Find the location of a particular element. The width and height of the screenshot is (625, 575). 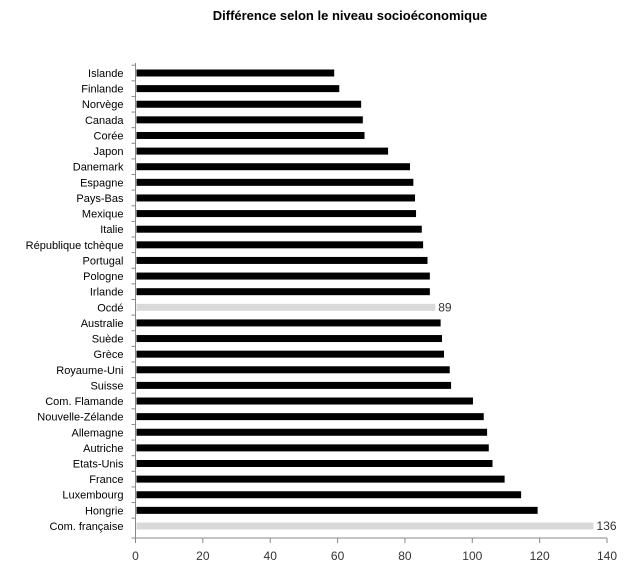

category-label: Hongrie is located at coordinates (104, 511).